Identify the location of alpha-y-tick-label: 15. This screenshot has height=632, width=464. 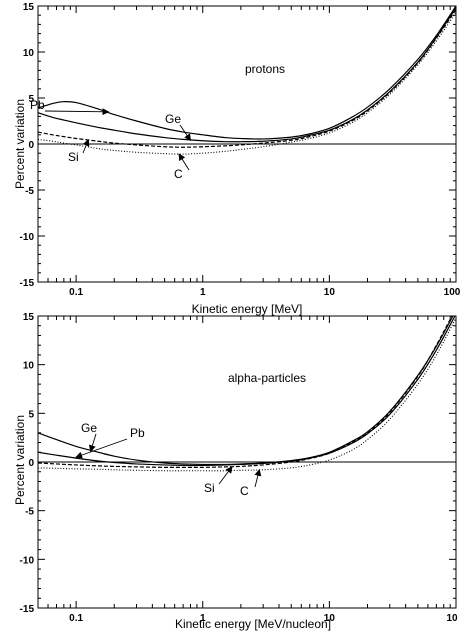
(29, 317).